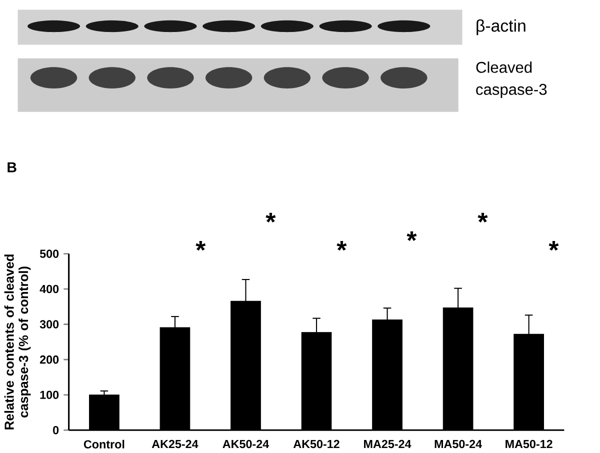  What do you see at coordinates (49, 324) in the screenshot?
I see `y-tick-label: 300` at bounding box center [49, 324].